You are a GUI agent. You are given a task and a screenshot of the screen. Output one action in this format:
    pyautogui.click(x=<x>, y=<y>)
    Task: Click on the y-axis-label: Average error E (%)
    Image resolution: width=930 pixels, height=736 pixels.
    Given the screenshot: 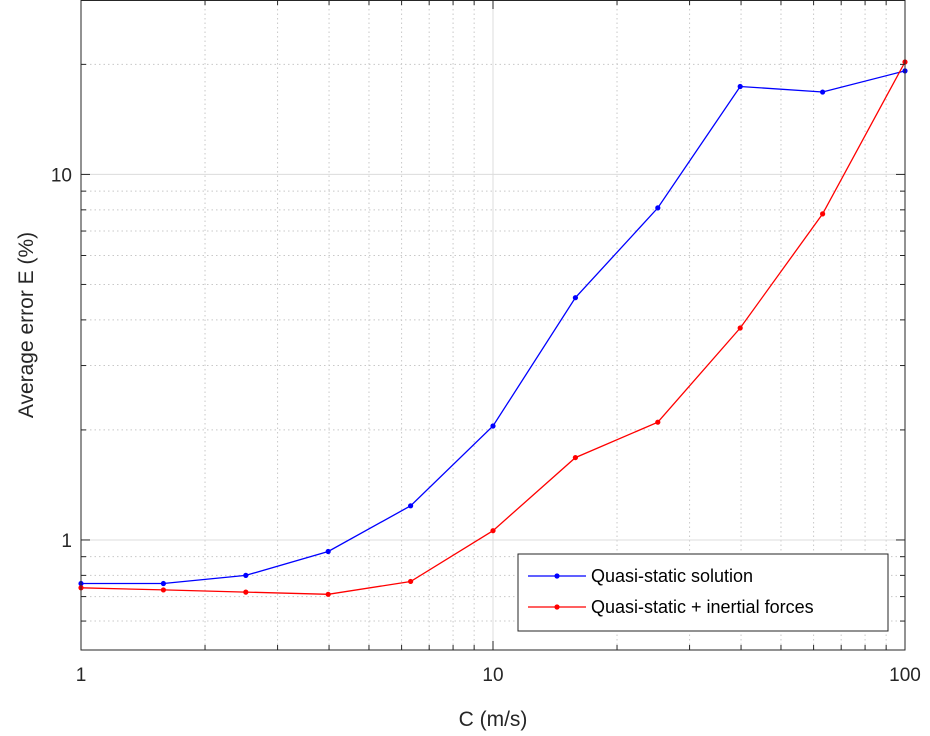 What is the action you would take?
    pyautogui.click(x=26, y=325)
    